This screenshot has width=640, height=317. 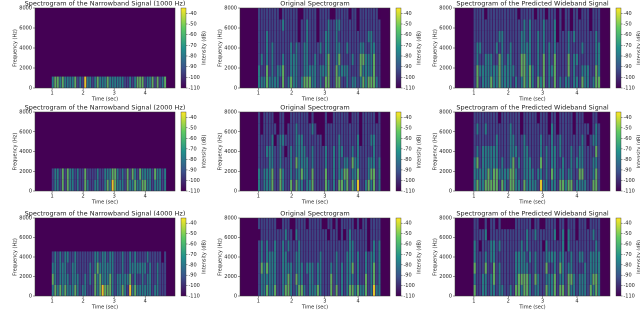 I want to click on colorbar-tick-label: -110, so click(x=629, y=89).